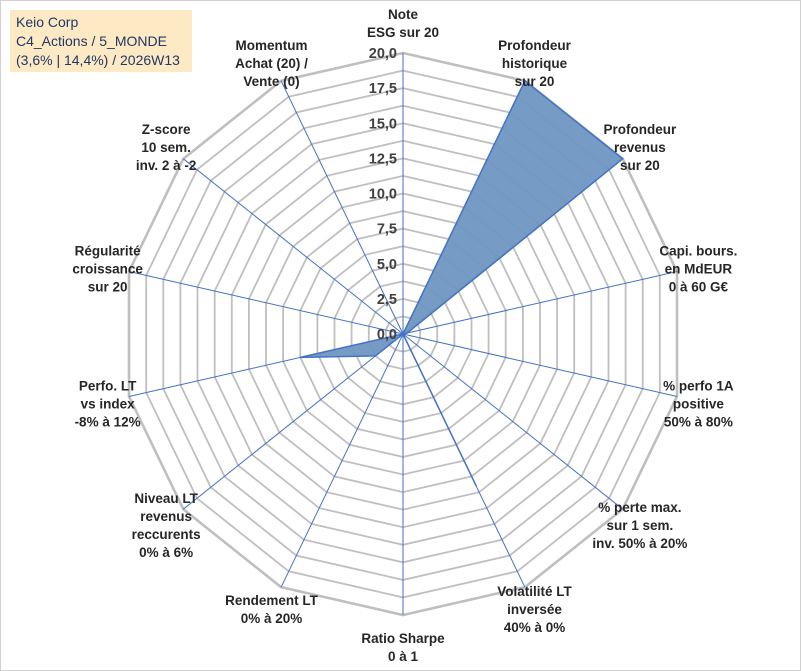 The width and height of the screenshot is (801, 671). I want to click on axis-label: Note ESG sur 20, so click(403, 23).